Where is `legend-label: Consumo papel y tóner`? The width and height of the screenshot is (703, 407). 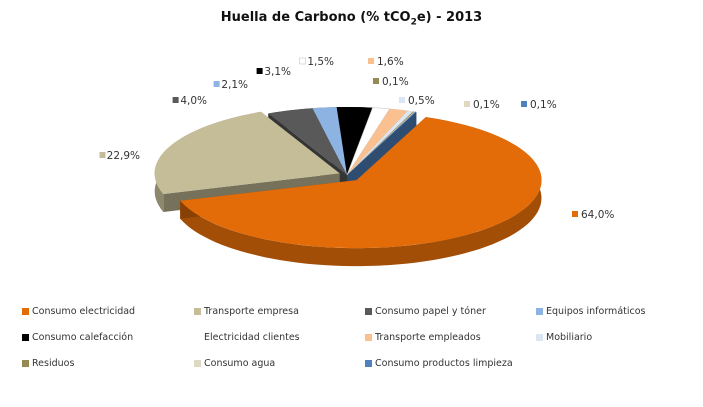
legend-label: Consumo papel y tóner is located at coordinates (430, 311).